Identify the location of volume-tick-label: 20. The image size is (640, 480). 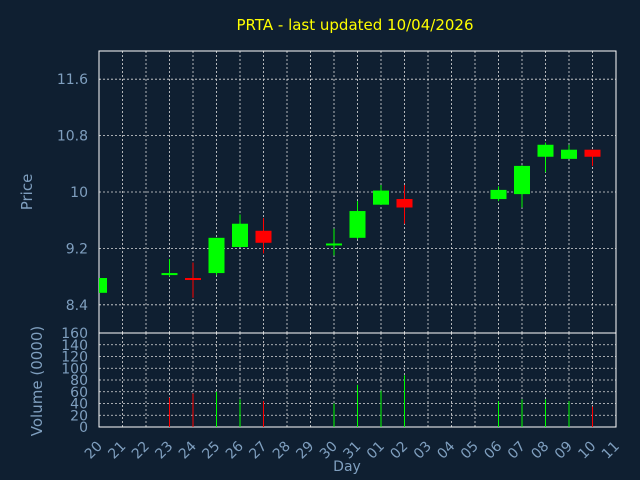
(79, 416).